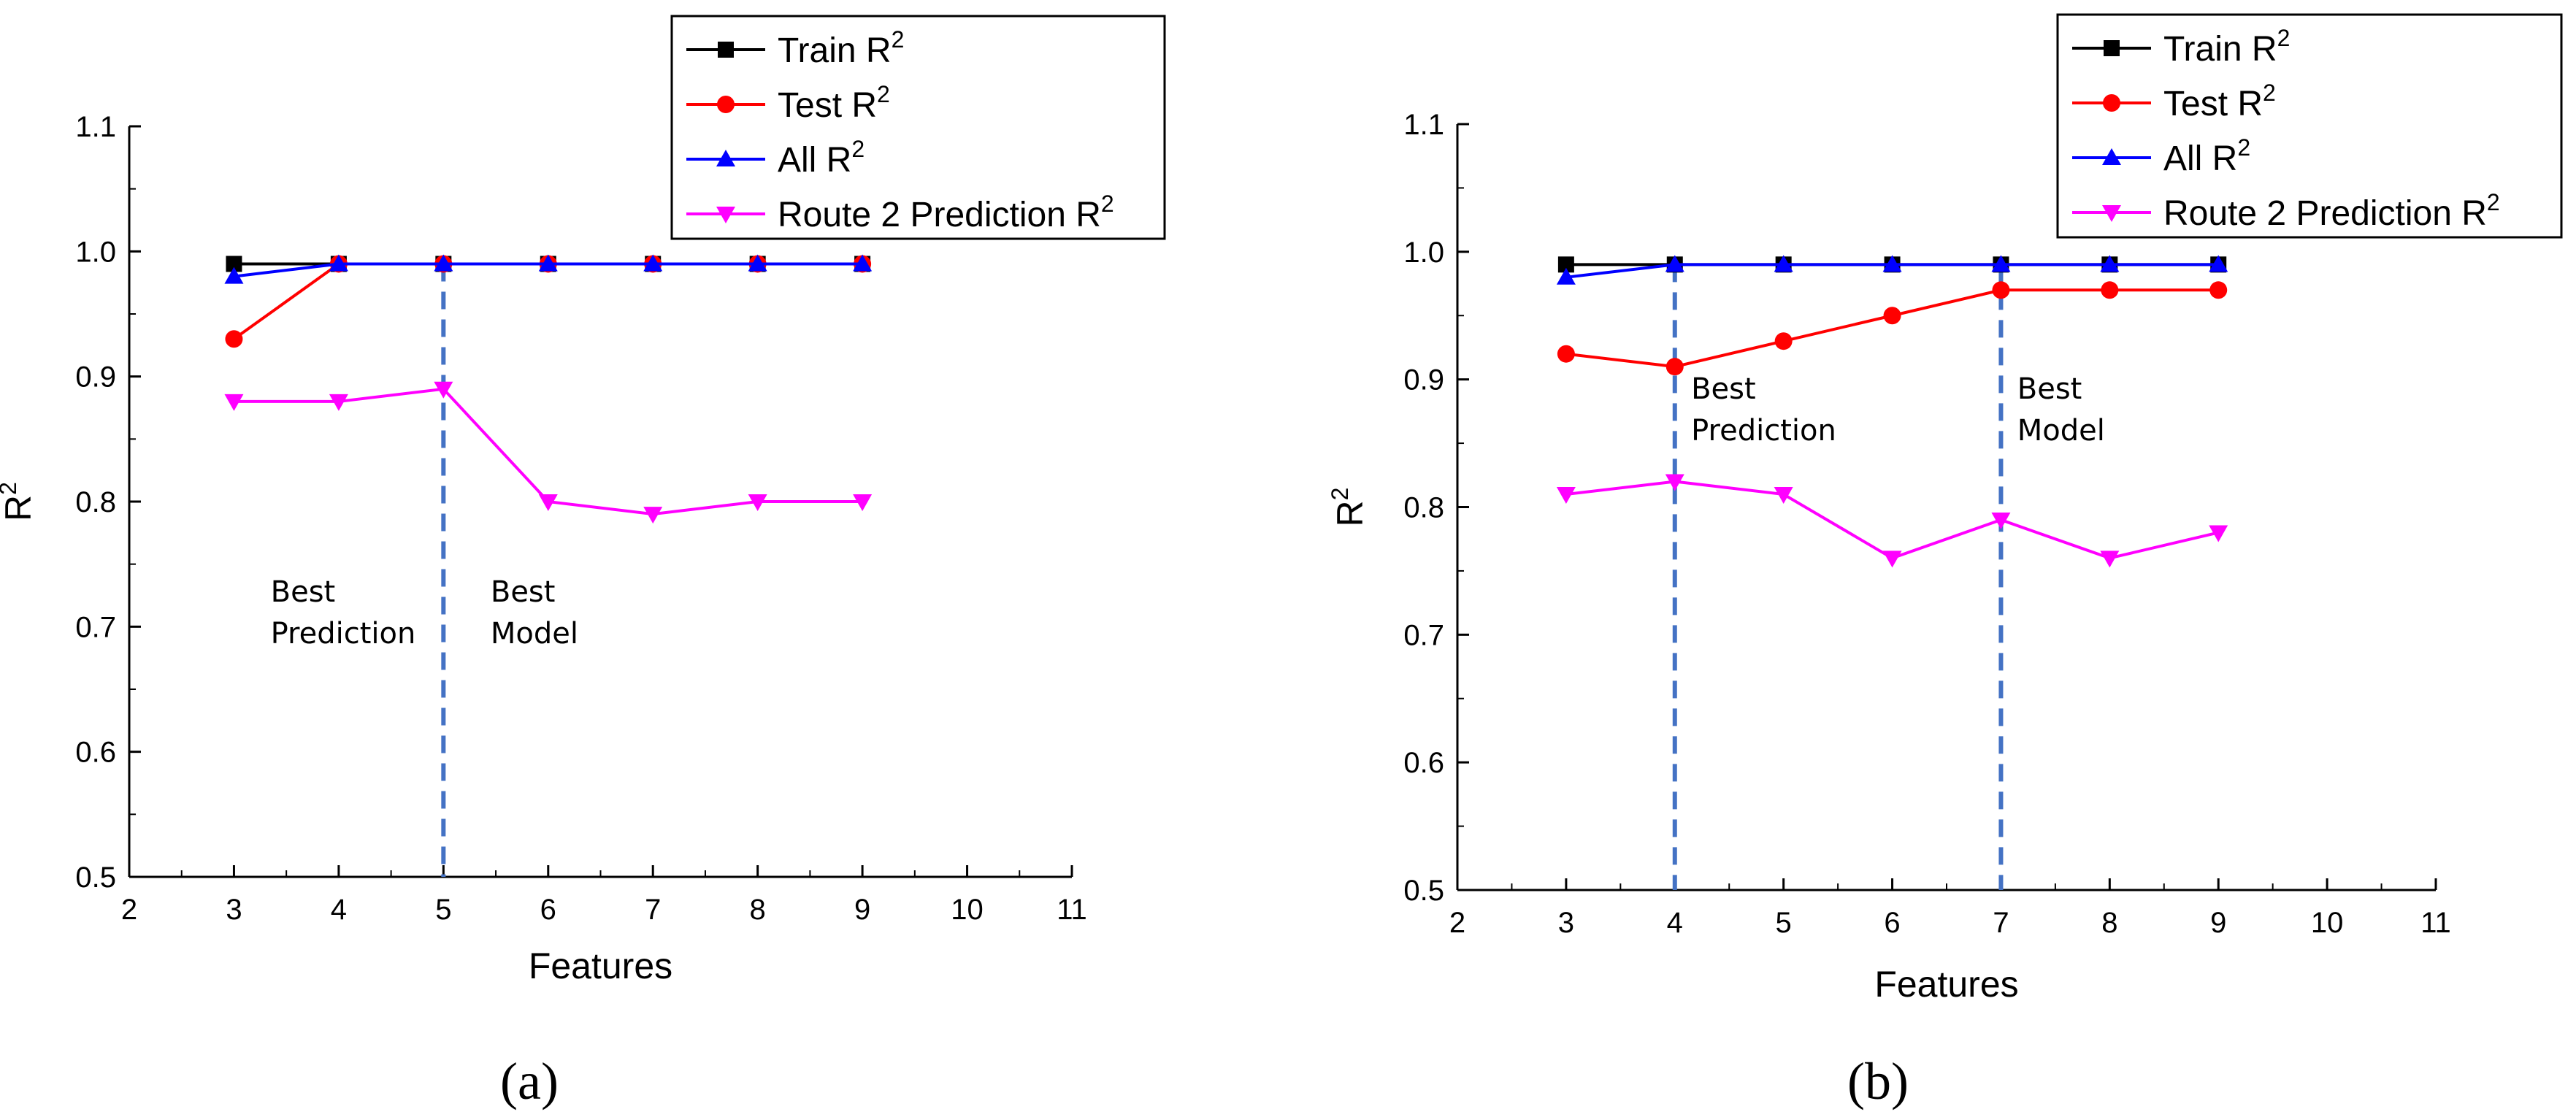  Describe the element at coordinates (1423, 635) in the screenshot. I see `y-tick-label: 0.7` at that location.